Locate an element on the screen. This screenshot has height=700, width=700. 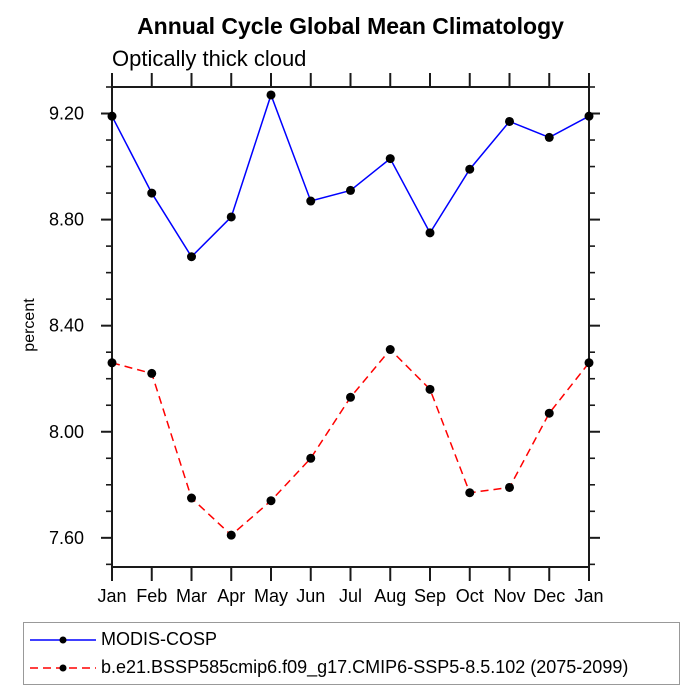
legend-label-modis-cosp: MODIS-COSP is located at coordinates (159, 639).